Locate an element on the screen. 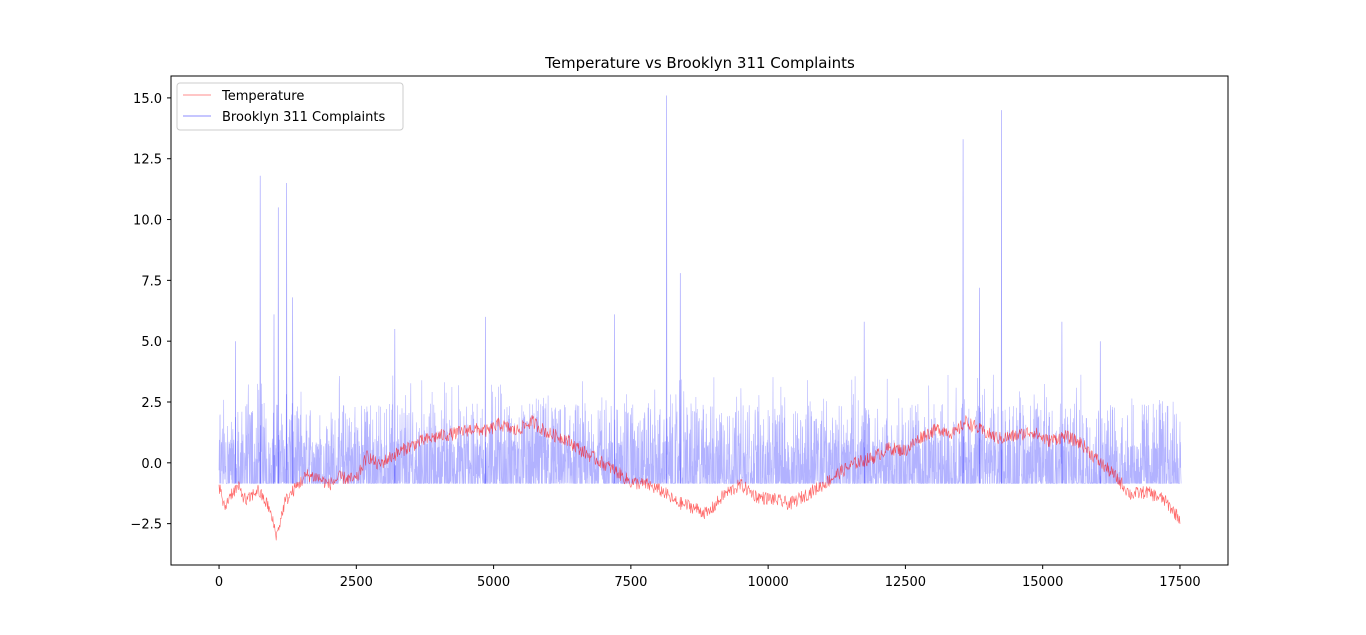  x-tick-label: 0 is located at coordinates (219, 582).